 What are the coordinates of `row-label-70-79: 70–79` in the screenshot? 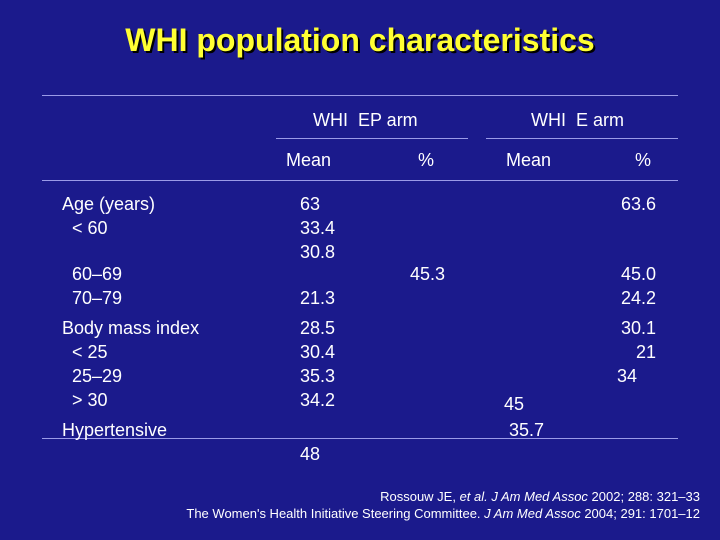 It's located at (92, 298).